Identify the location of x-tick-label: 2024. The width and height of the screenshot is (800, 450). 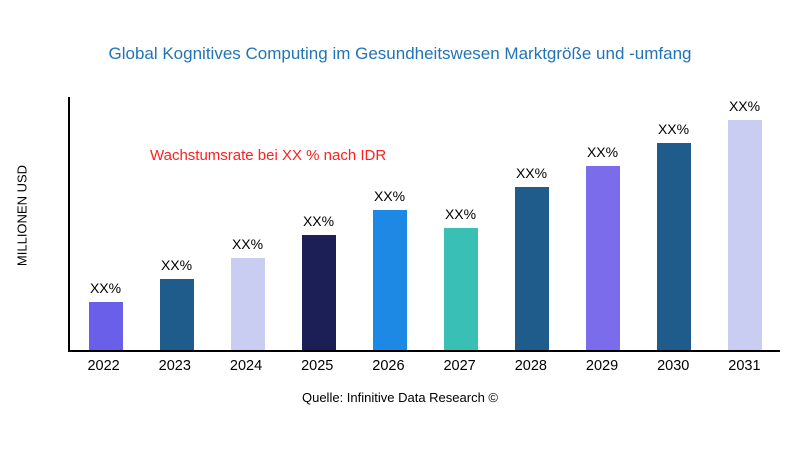
(246, 366).